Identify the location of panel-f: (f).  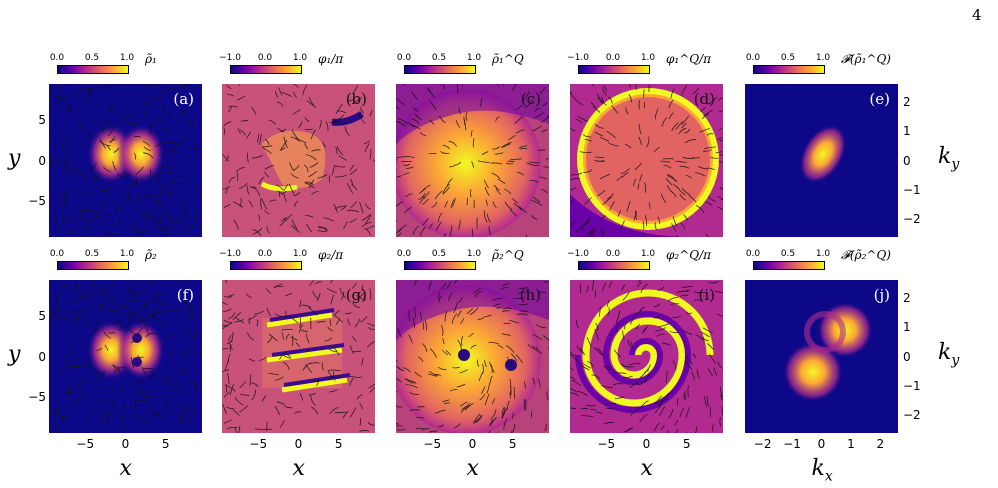
(125, 356).